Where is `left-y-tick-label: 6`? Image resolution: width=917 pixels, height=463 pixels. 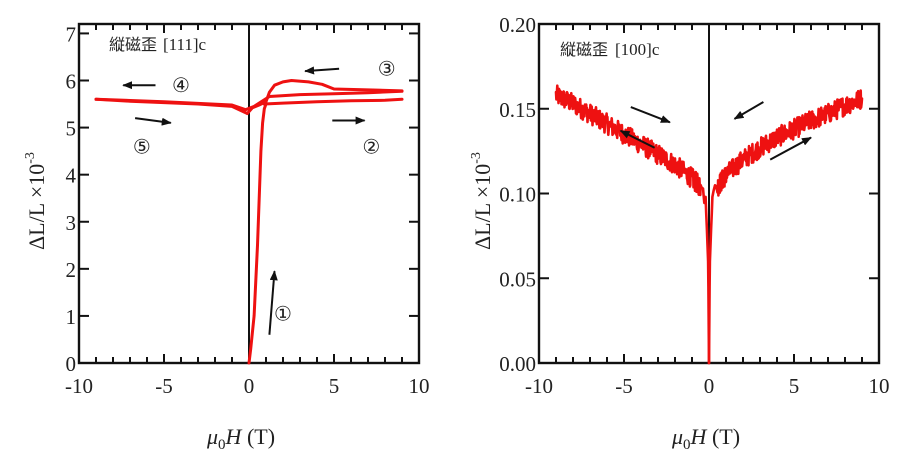 left-y-tick-label: 6 is located at coordinates (71, 82).